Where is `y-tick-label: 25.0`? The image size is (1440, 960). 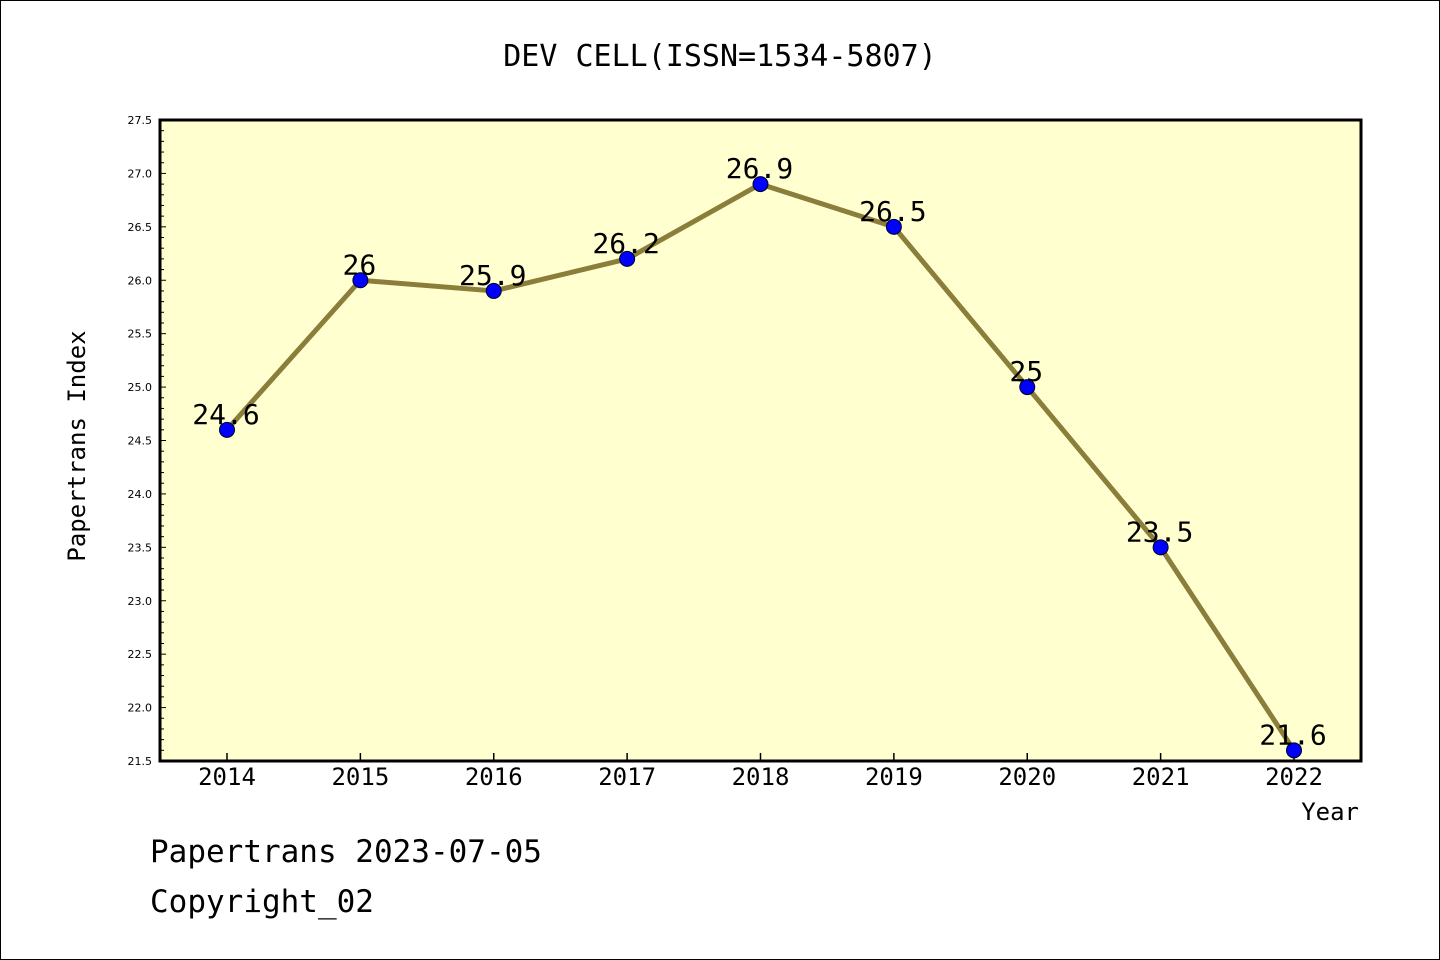
y-tick-label: 25.0 is located at coordinates (140, 387).